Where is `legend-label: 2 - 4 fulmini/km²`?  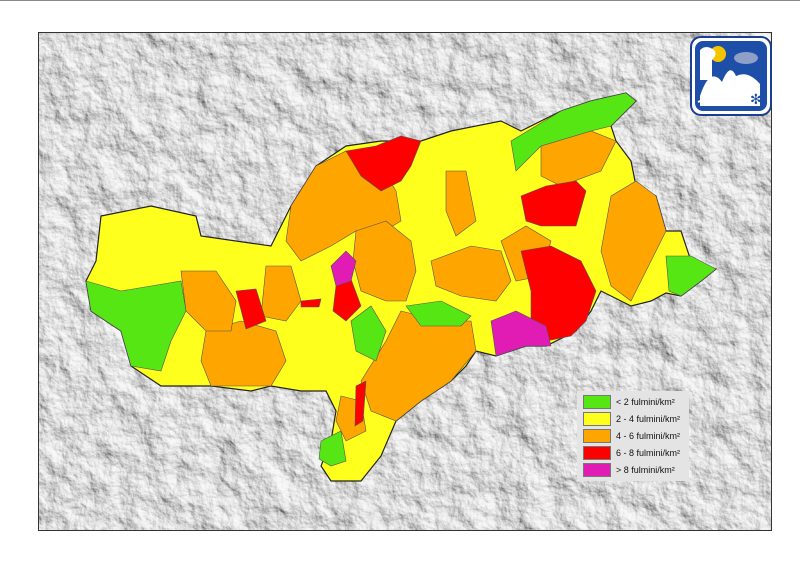
legend-label: 2 - 4 fulmini/km² is located at coordinates (648, 419).